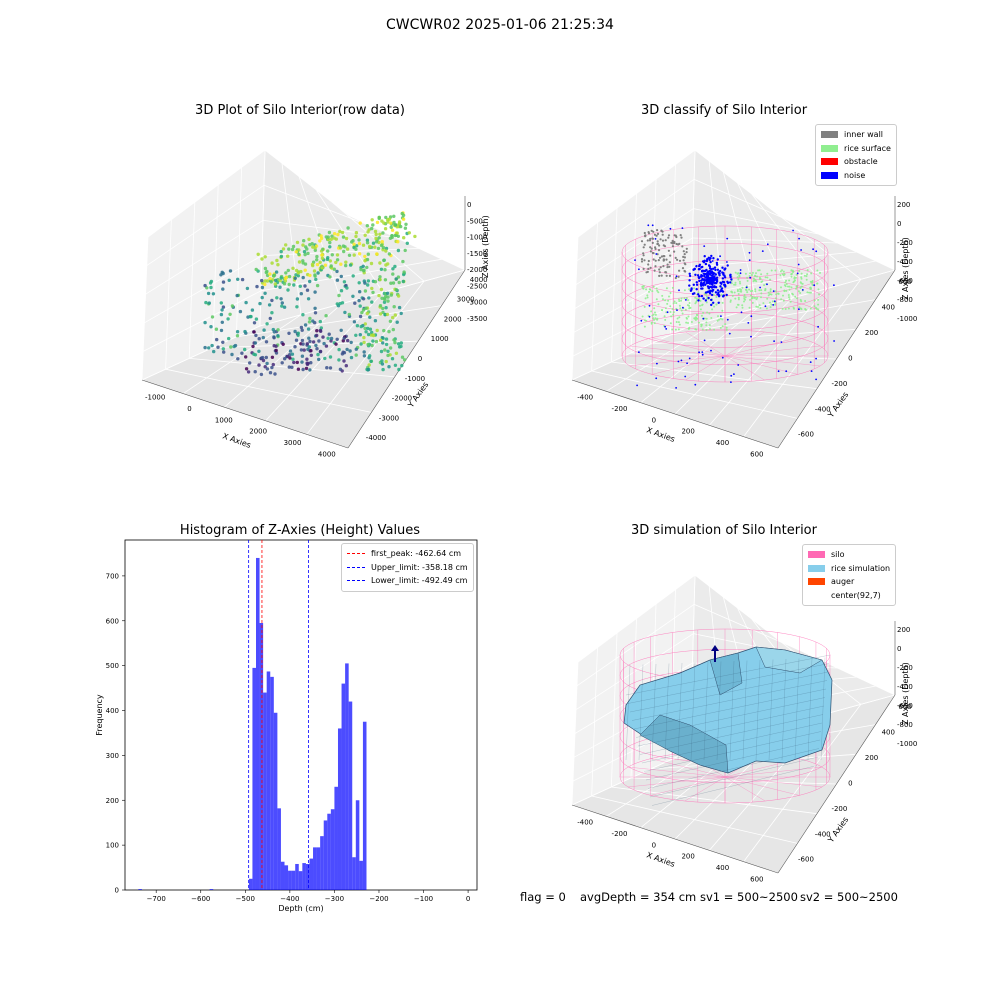 The height and width of the screenshot is (1000, 1000). I want to click on silo-floor-spoke, so click(705, 368).